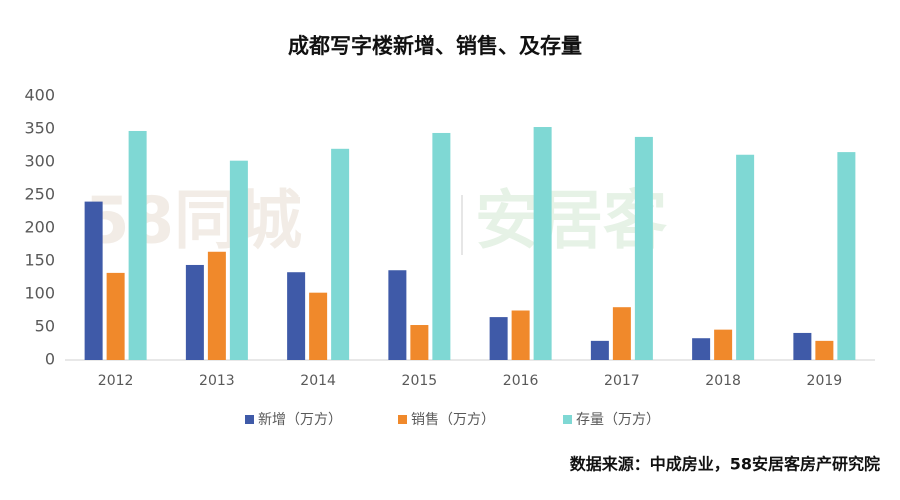 Image resolution: width=900 pixels, height=500 pixels. Describe the element at coordinates (45, 326) in the screenshot. I see `y-tick-label: 50` at that location.